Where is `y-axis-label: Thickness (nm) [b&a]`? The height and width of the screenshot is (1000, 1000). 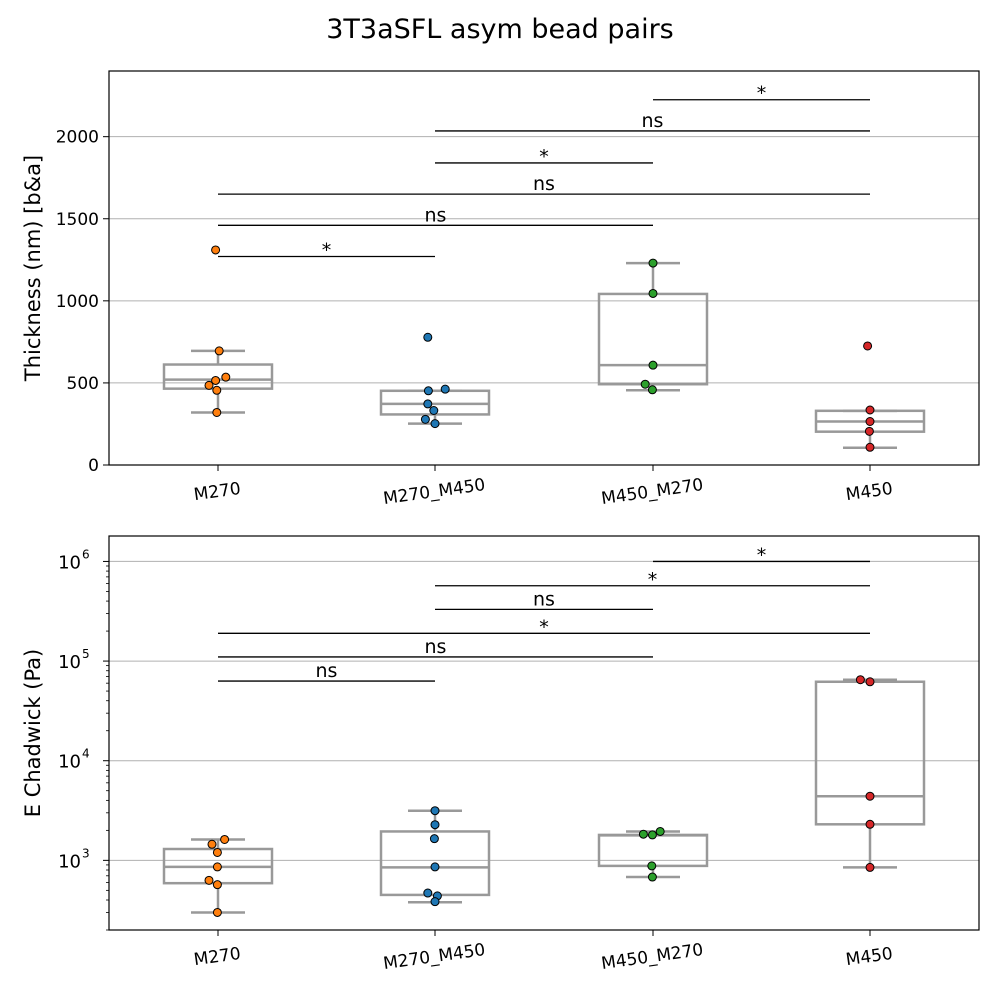 y-axis-label: Thickness (nm) [b&a] is located at coordinates (33, 268).